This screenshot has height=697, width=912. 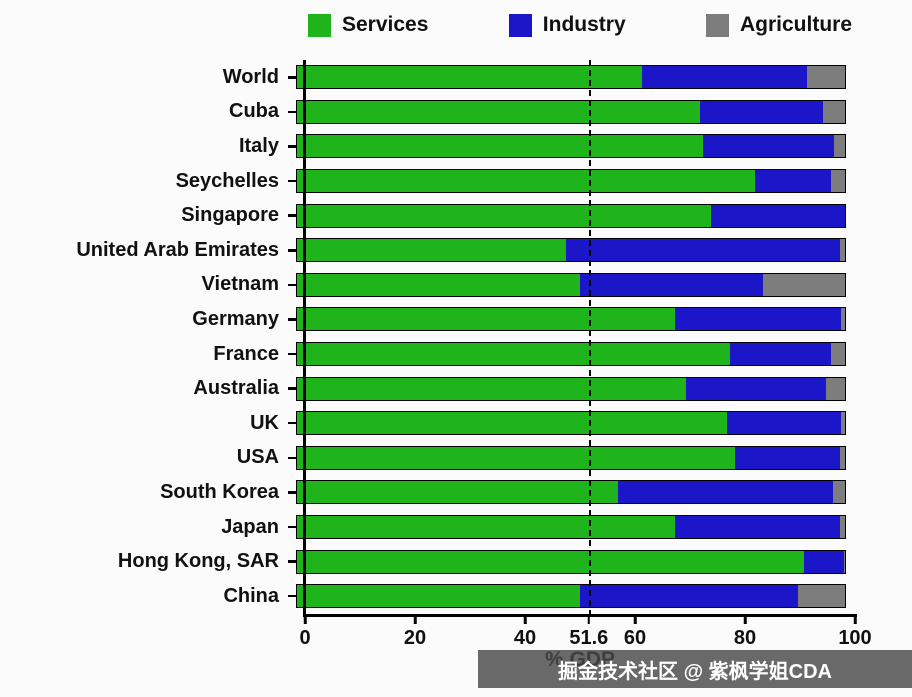 I want to click on category-label: Germany, so click(x=235, y=318).